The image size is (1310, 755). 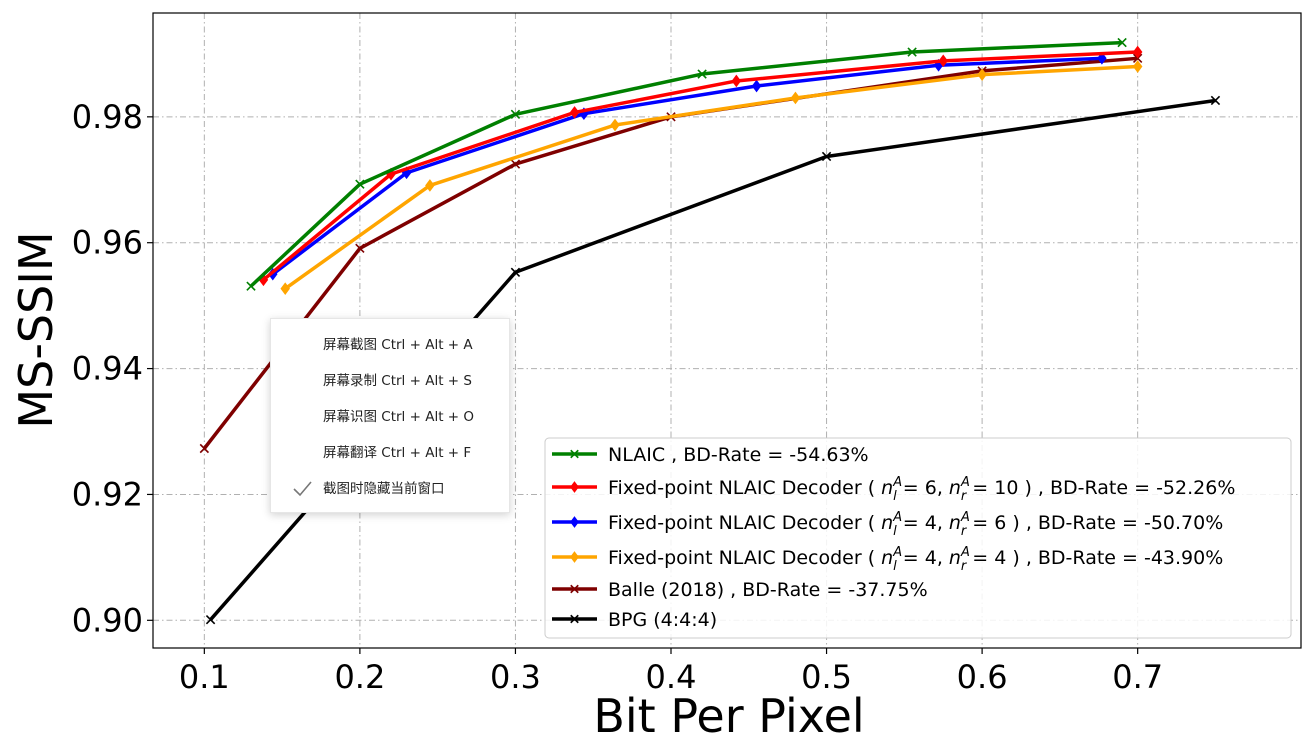 I want to click on legend-label: Balle (2018) , BD-Rate = -37.75%, so click(x=768, y=590).